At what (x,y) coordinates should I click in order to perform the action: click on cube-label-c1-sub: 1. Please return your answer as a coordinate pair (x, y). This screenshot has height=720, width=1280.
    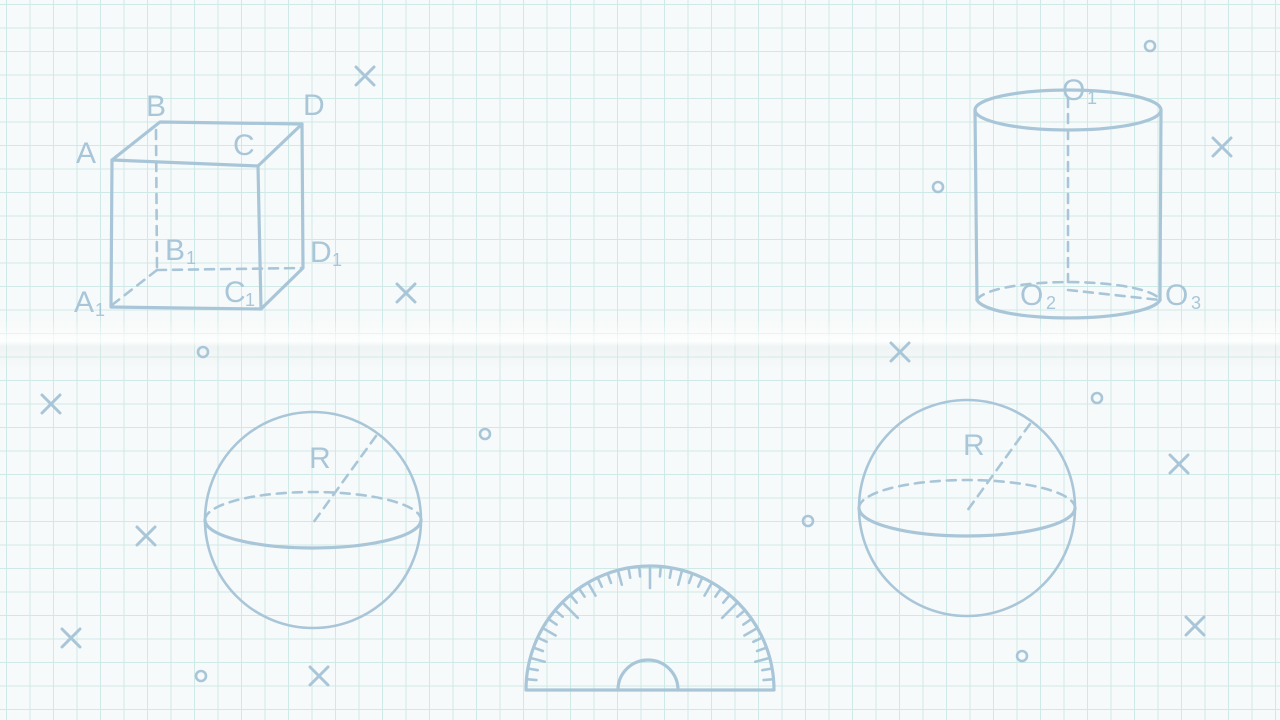
    Looking at the image, I should click on (250, 300).